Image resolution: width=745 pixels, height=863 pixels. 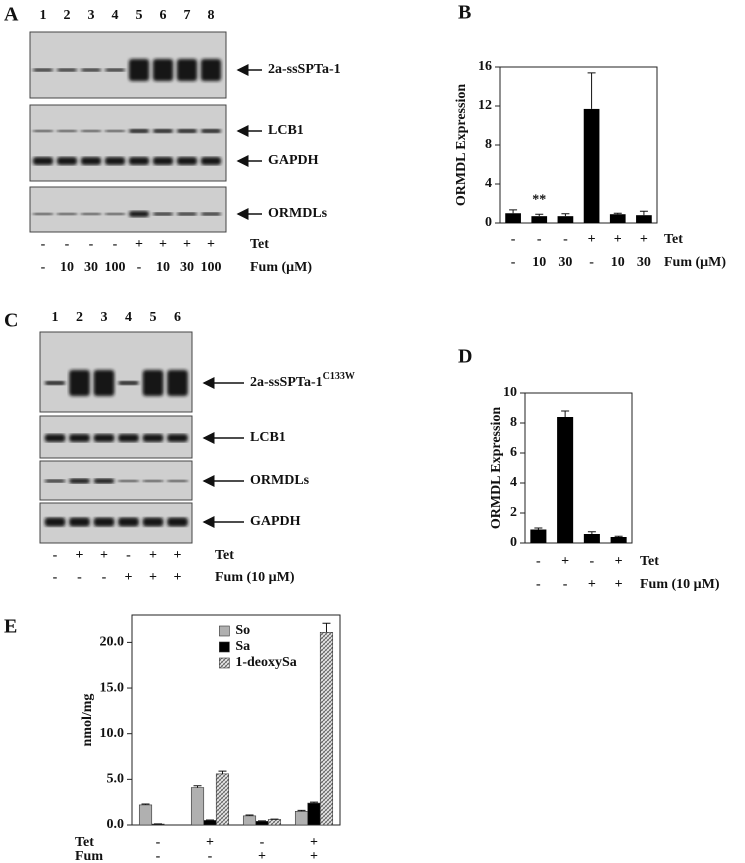 What do you see at coordinates (112, 642) in the screenshot?
I see `y-tick-label: 20.0` at bounding box center [112, 642].